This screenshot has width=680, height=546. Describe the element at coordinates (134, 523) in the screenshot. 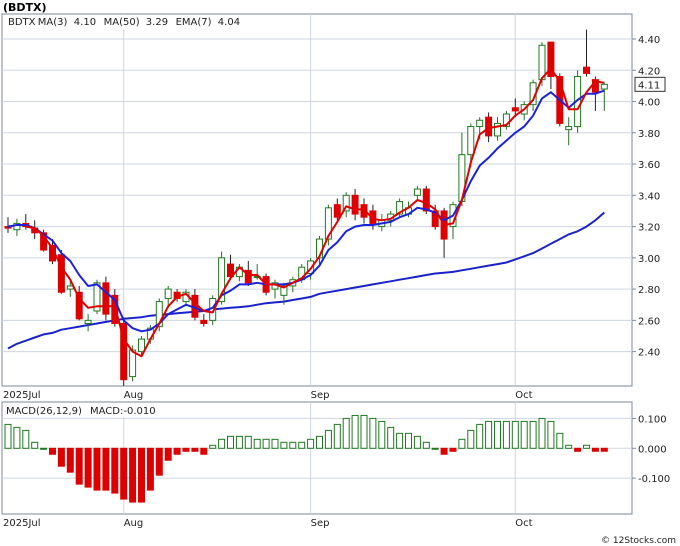

I see `macd-x-label: Aug` at that location.